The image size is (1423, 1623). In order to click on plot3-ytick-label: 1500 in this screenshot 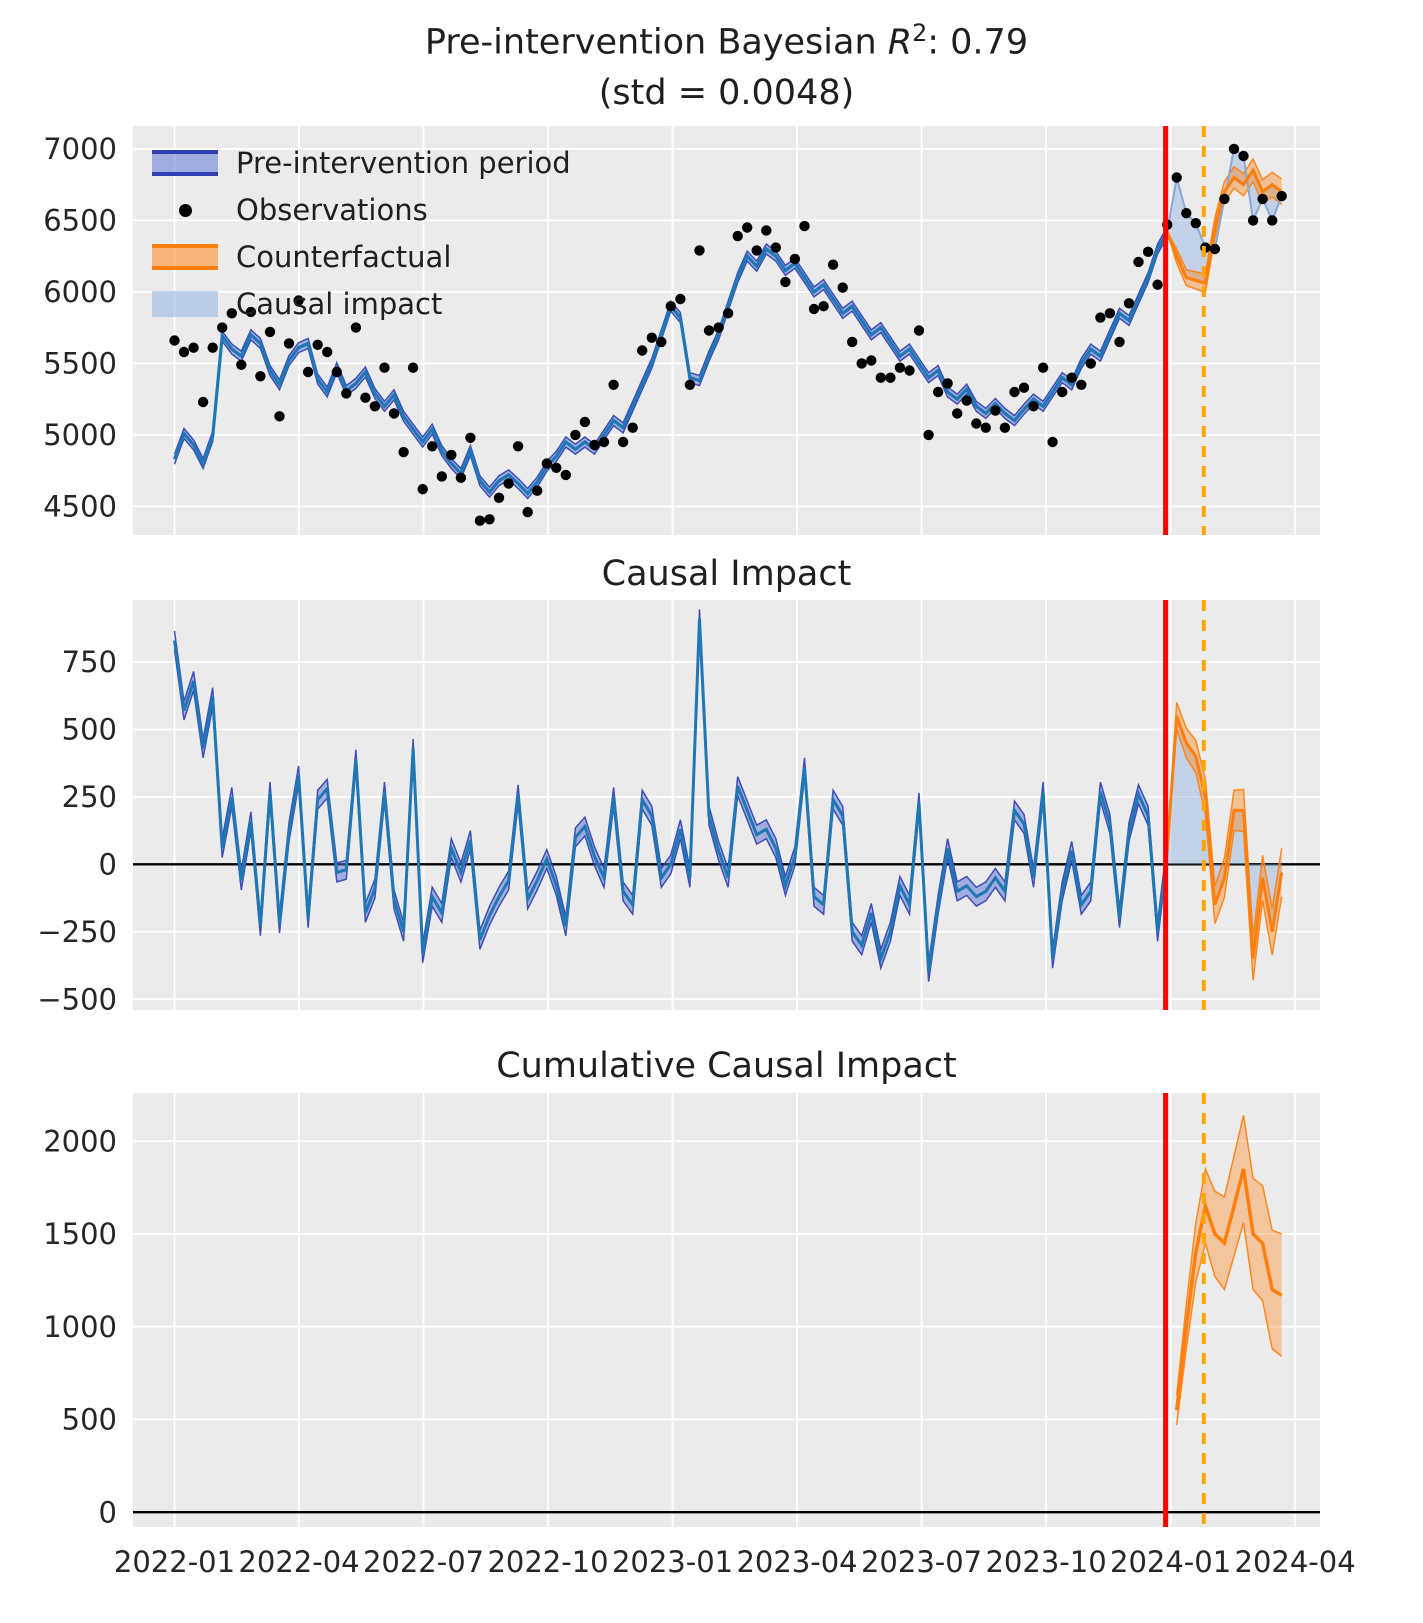, I will do `click(80, 1234)`.